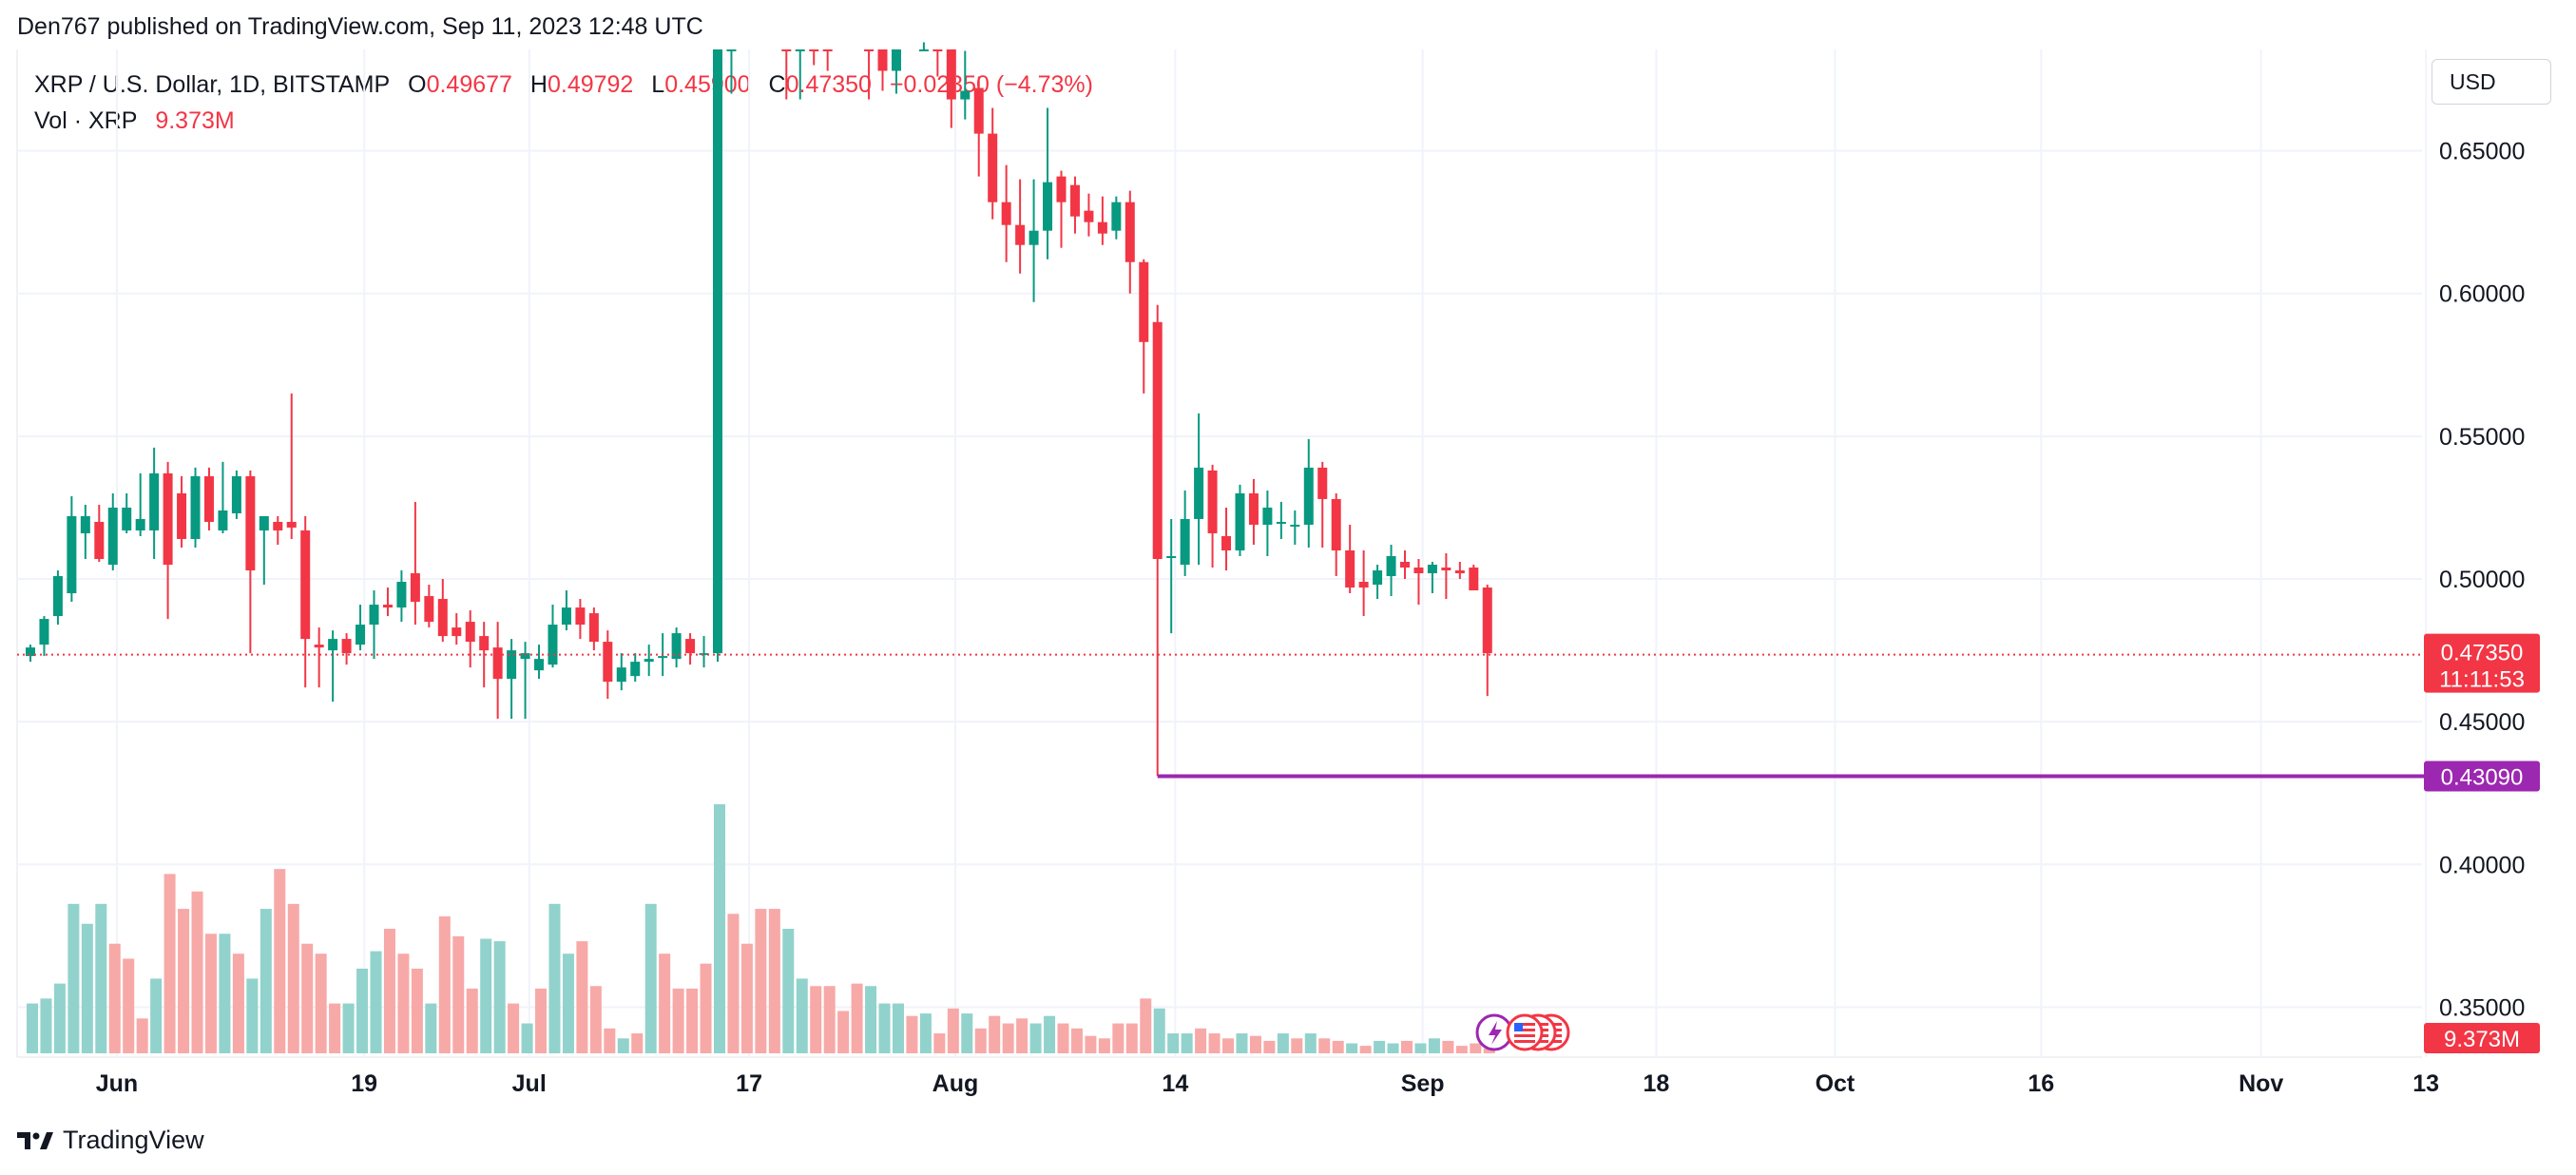 The width and height of the screenshot is (2576, 1175). I want to click on tradingview-brand: TradingView, so click(111, 1140).